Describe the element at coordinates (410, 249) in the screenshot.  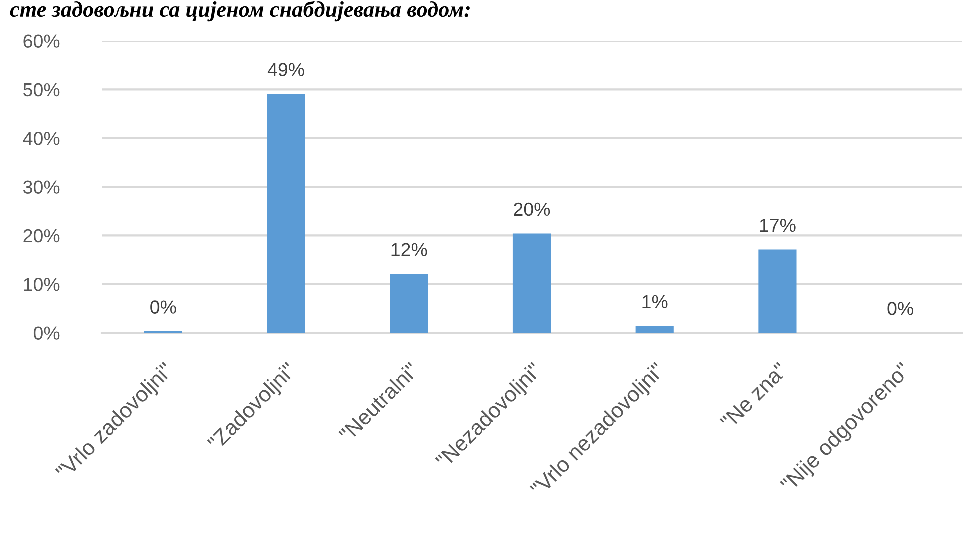
I see `data-label: 12%` at that location.